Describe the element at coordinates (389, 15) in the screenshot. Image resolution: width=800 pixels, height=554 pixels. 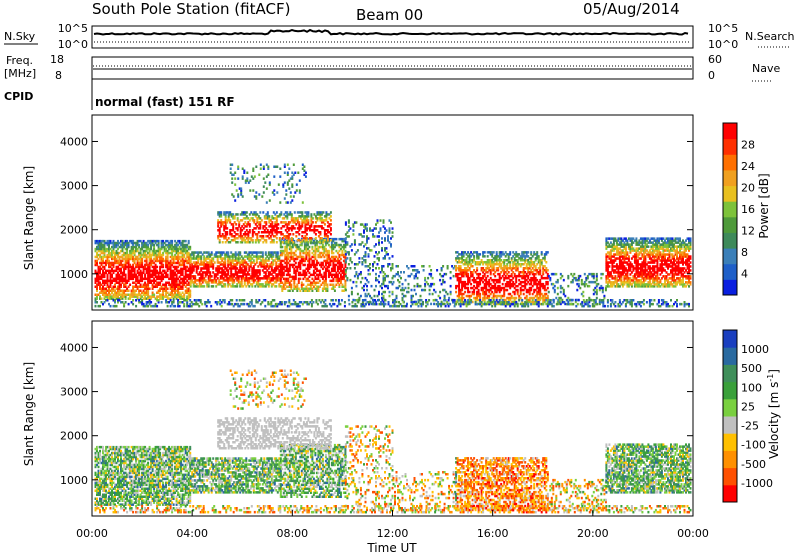
I see `beam-label: Beam 00` at that location.